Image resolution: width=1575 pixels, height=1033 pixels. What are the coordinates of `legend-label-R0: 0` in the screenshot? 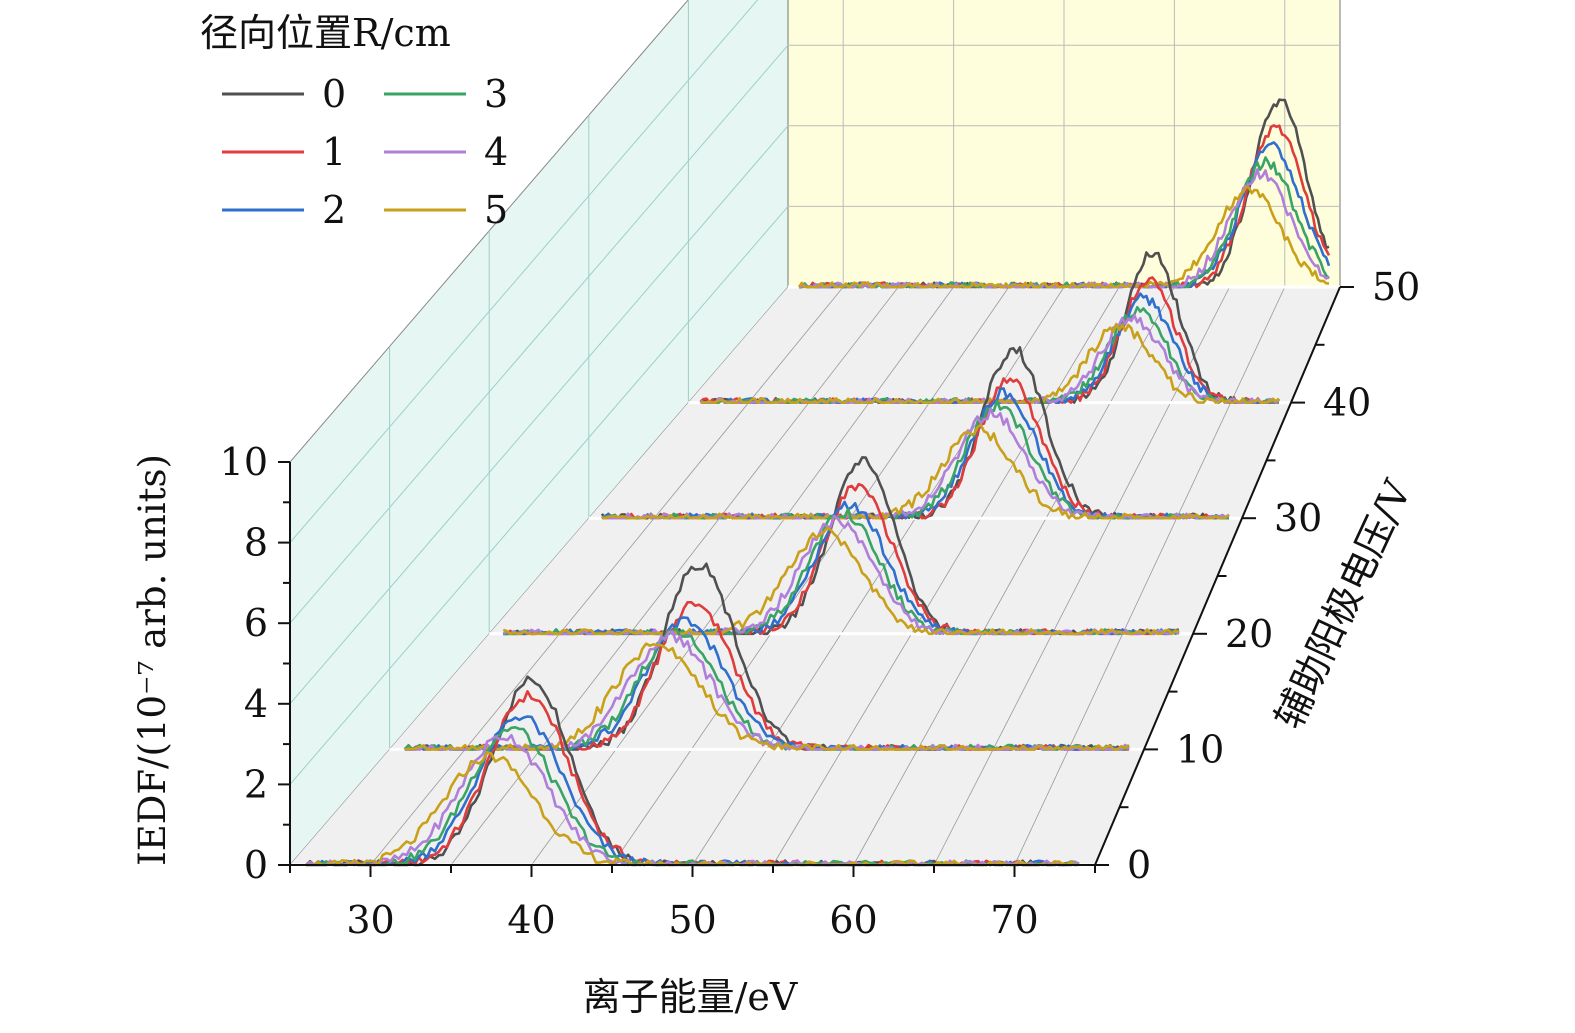 It's located at (334, 94).